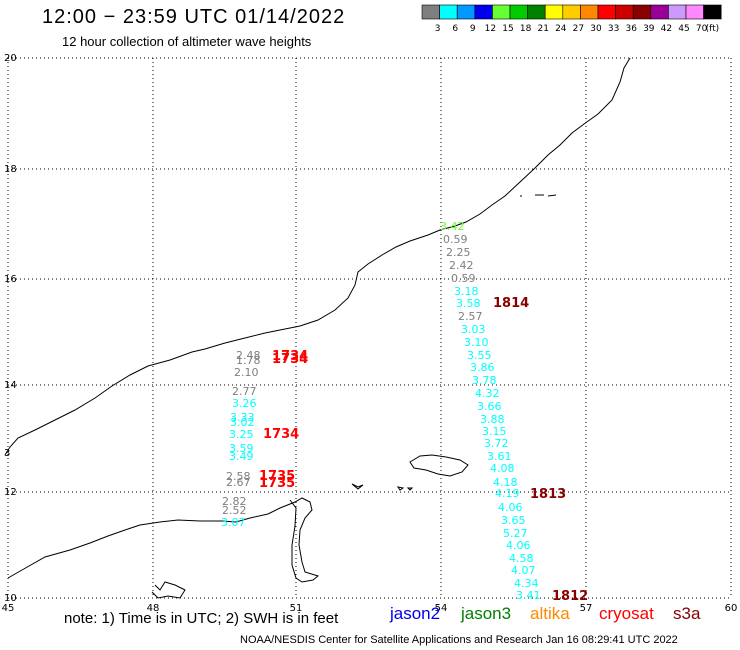 Image resolution: width=740 pixels, height=650 pixels. I want to click on longitude-label: 60, so click(731, 608).